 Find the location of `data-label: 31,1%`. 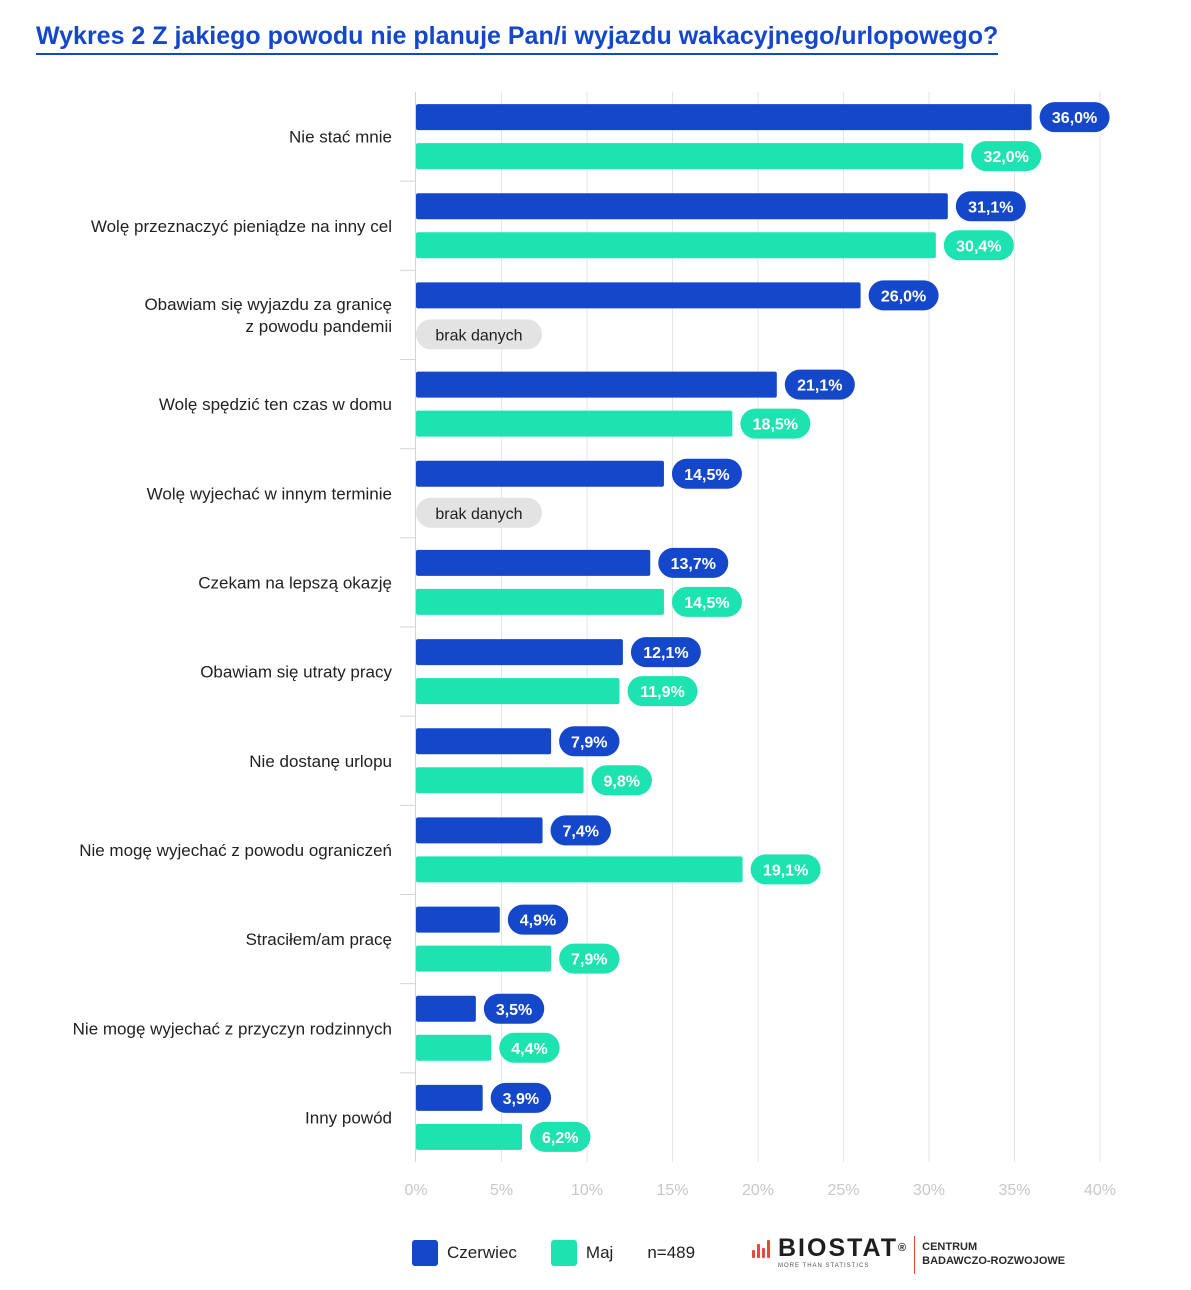

data-label: 31,1% is located at coordinates (990, 207).